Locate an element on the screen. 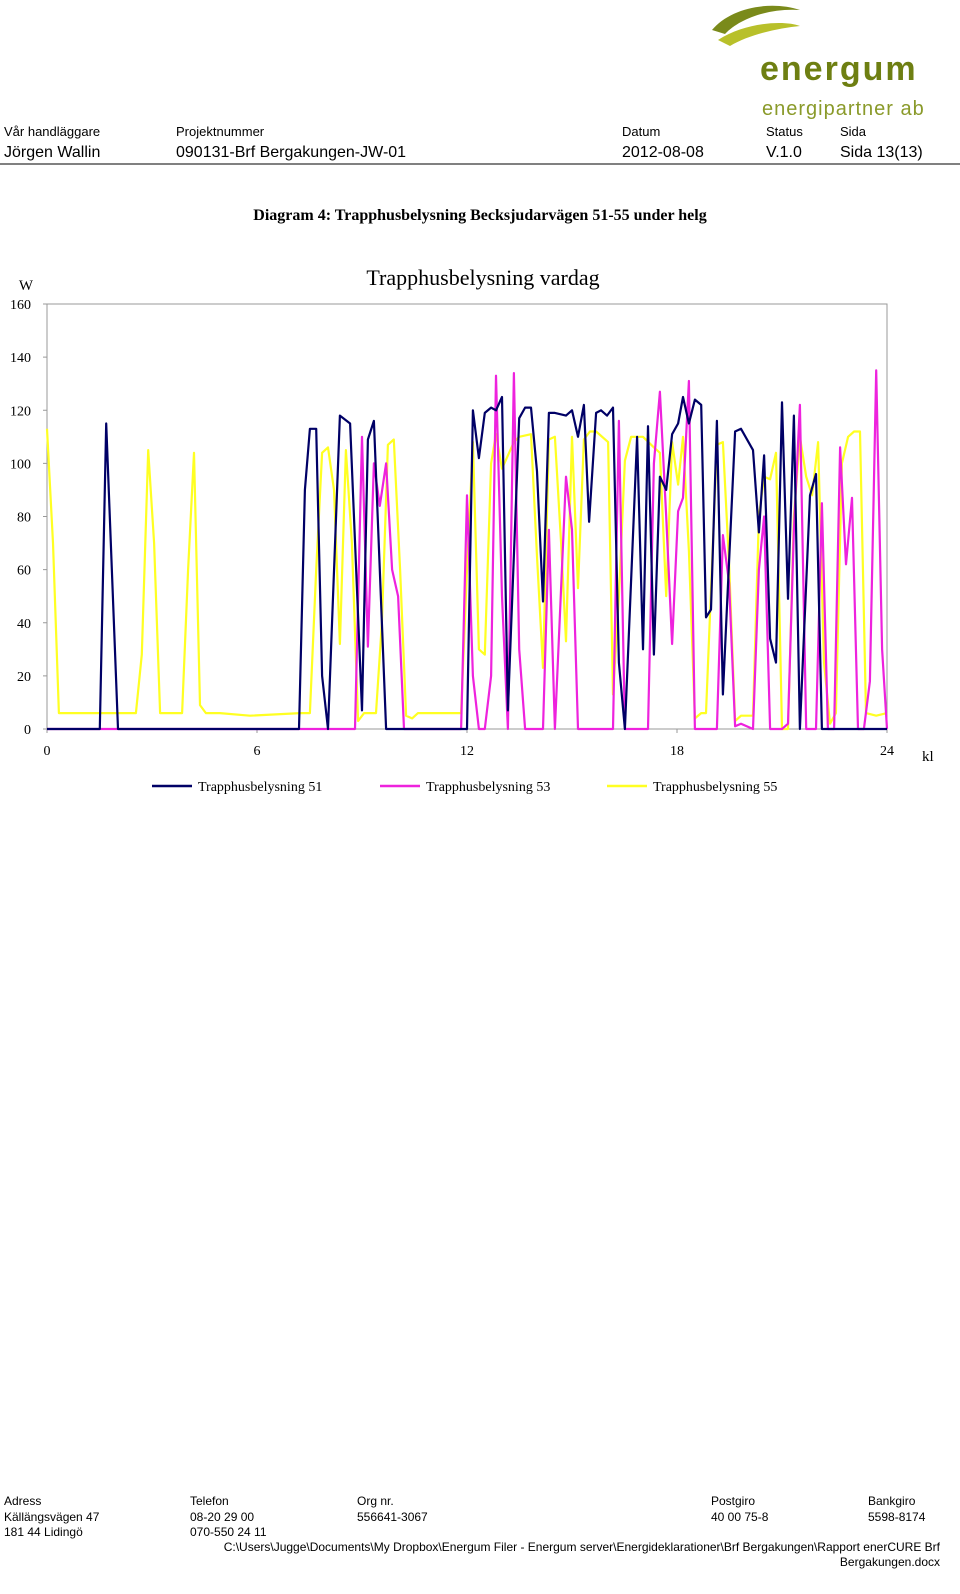 This screenshot has width=960, height=1594. footer-text: 08-20 29 00 is located at coordinates (222, 1517).